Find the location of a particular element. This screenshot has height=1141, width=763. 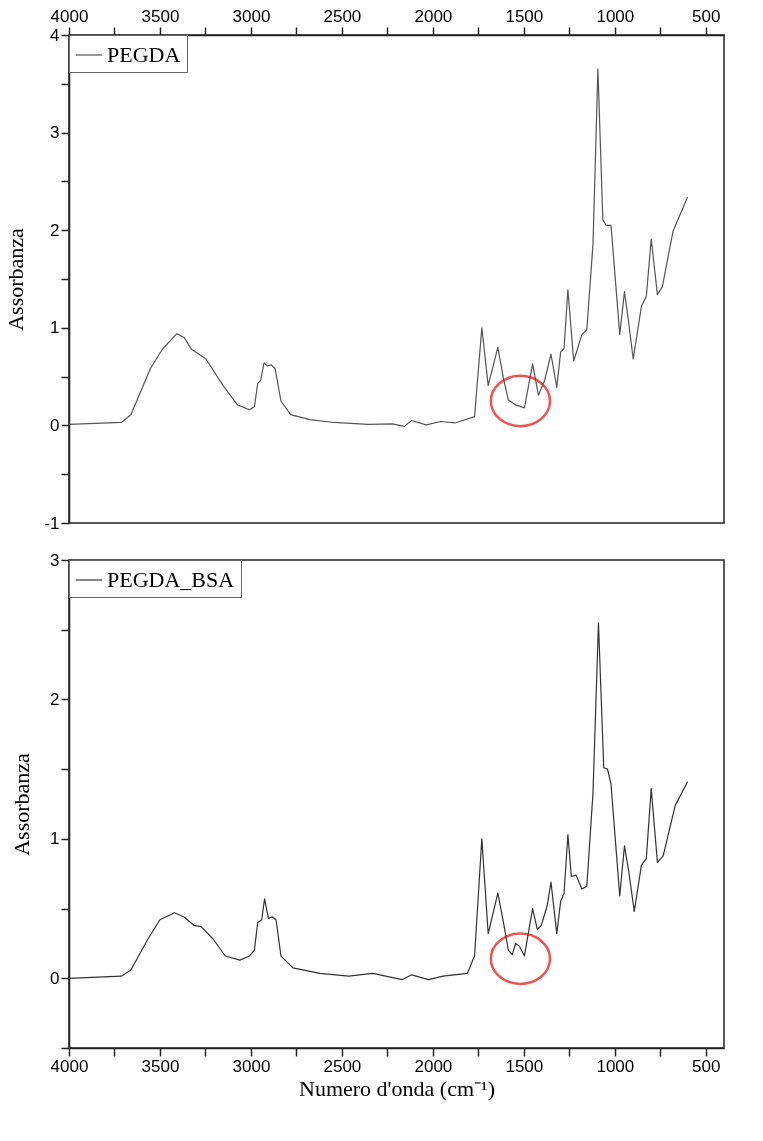

y-tick-label: -1 is located at coordinates (52, 523).